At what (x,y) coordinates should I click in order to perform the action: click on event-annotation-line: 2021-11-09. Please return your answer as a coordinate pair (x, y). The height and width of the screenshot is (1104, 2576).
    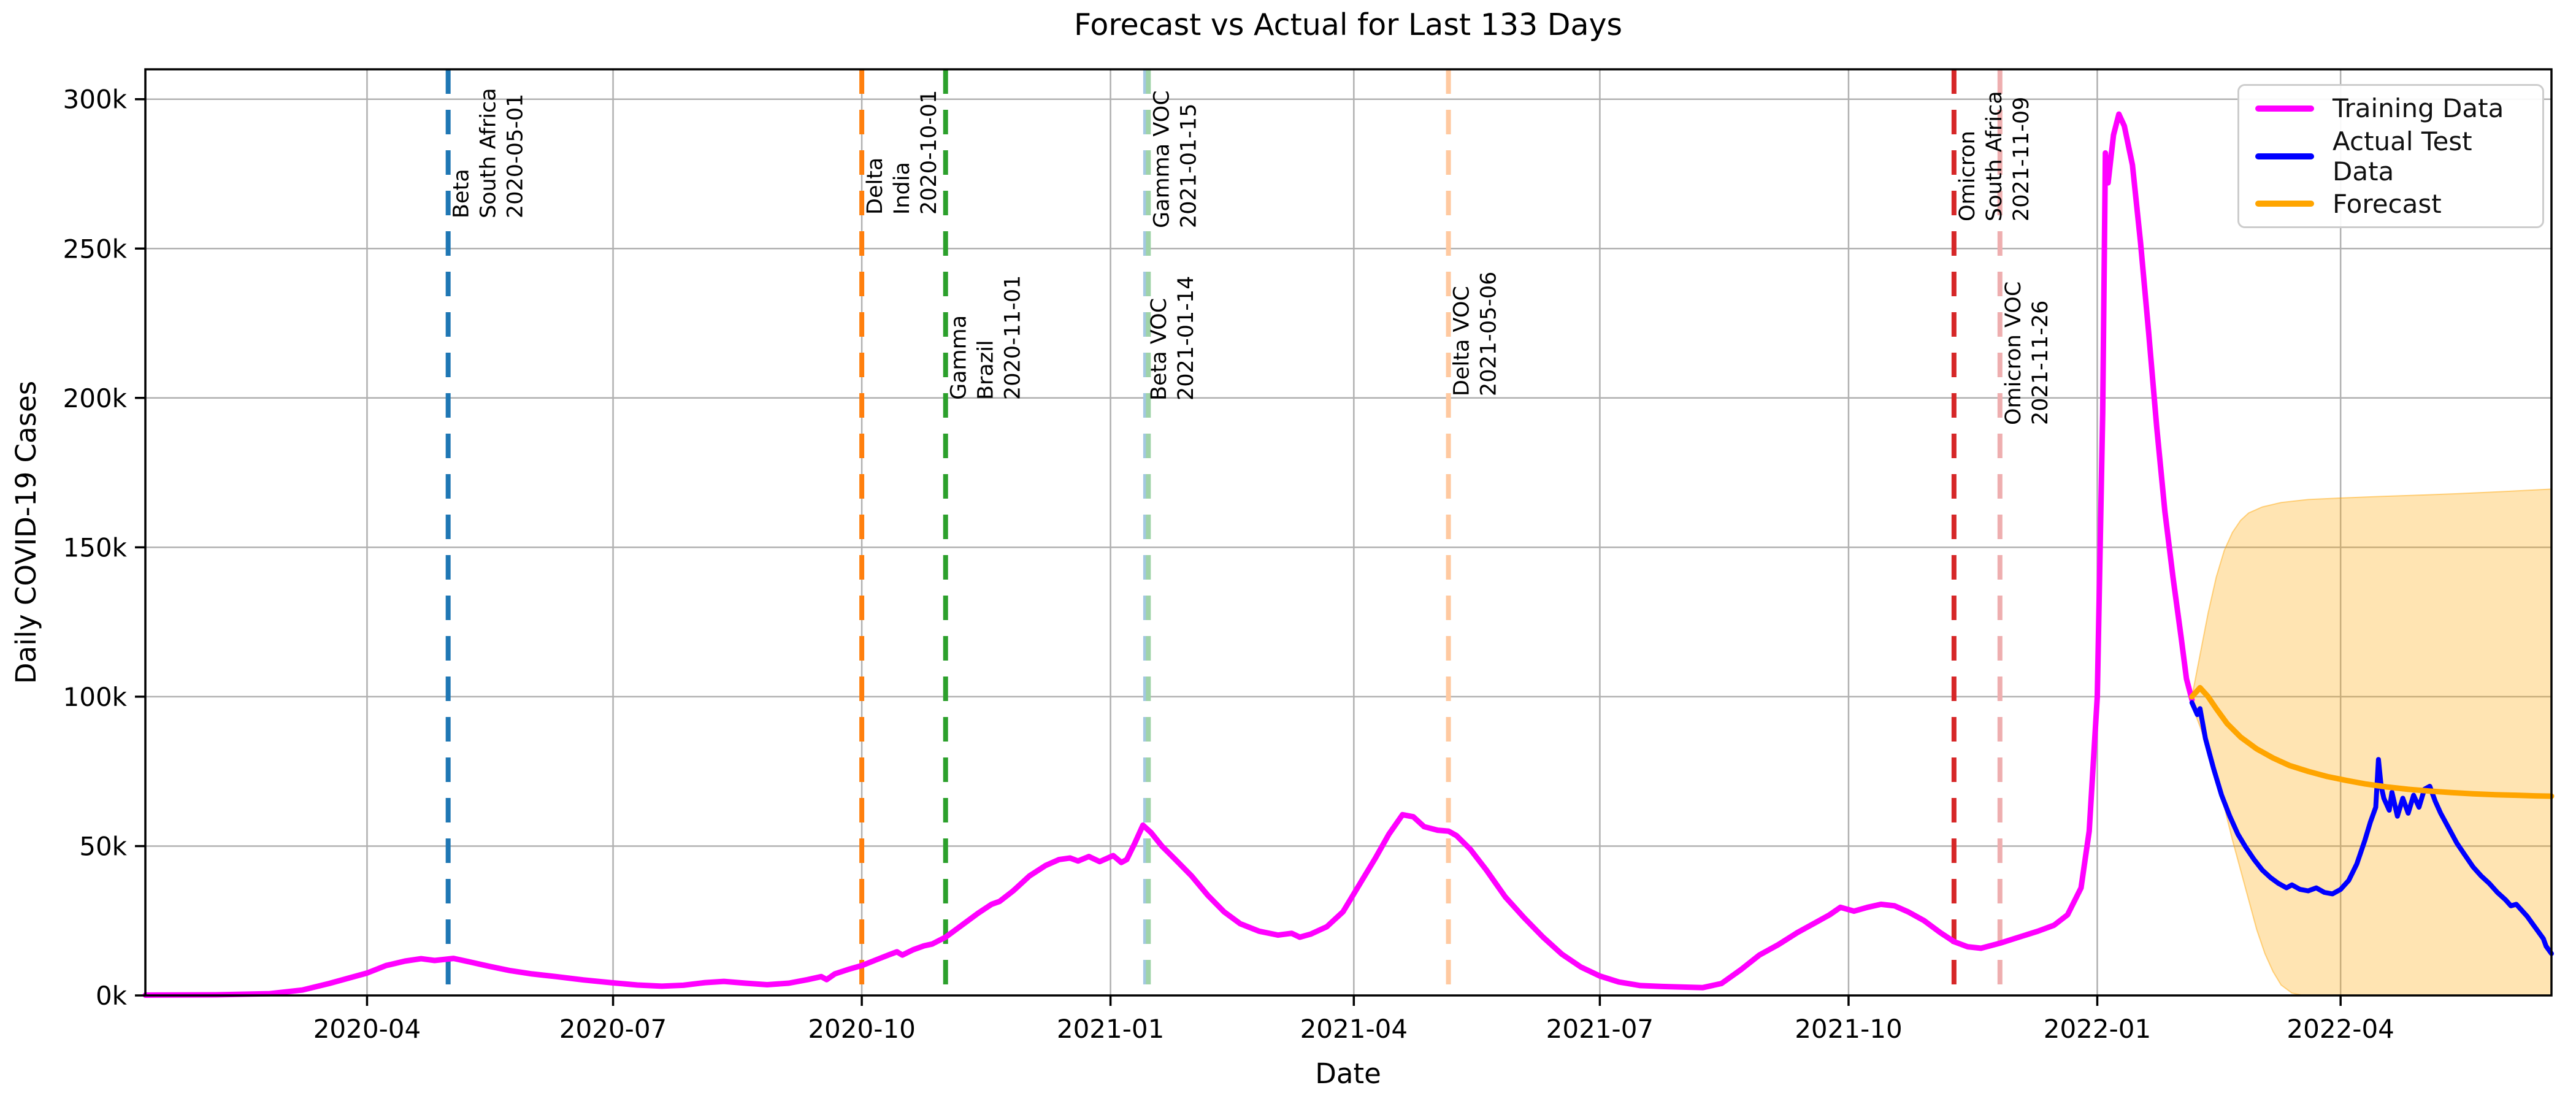
    Looking at the image, I should click on (2021, 159).